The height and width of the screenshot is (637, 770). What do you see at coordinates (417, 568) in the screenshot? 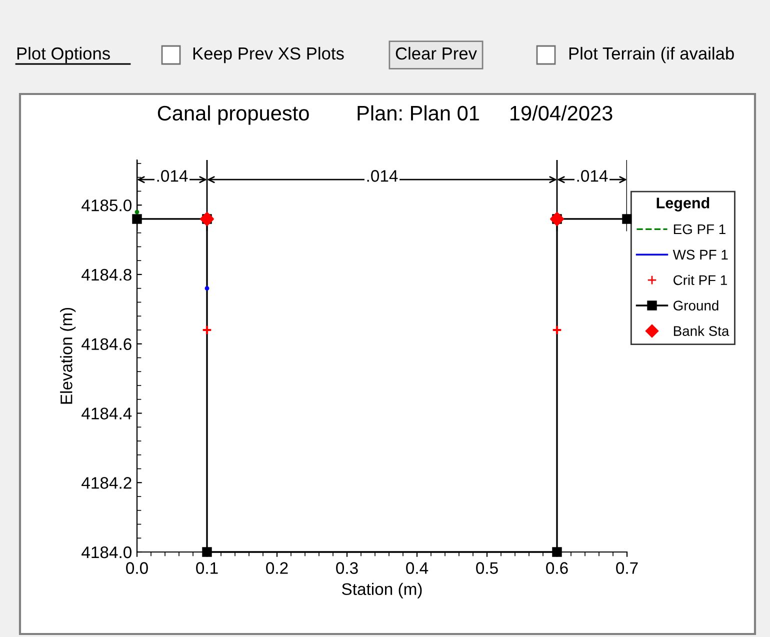
I see `x-tick-label: 0.4` at bounding box center [417, 568].